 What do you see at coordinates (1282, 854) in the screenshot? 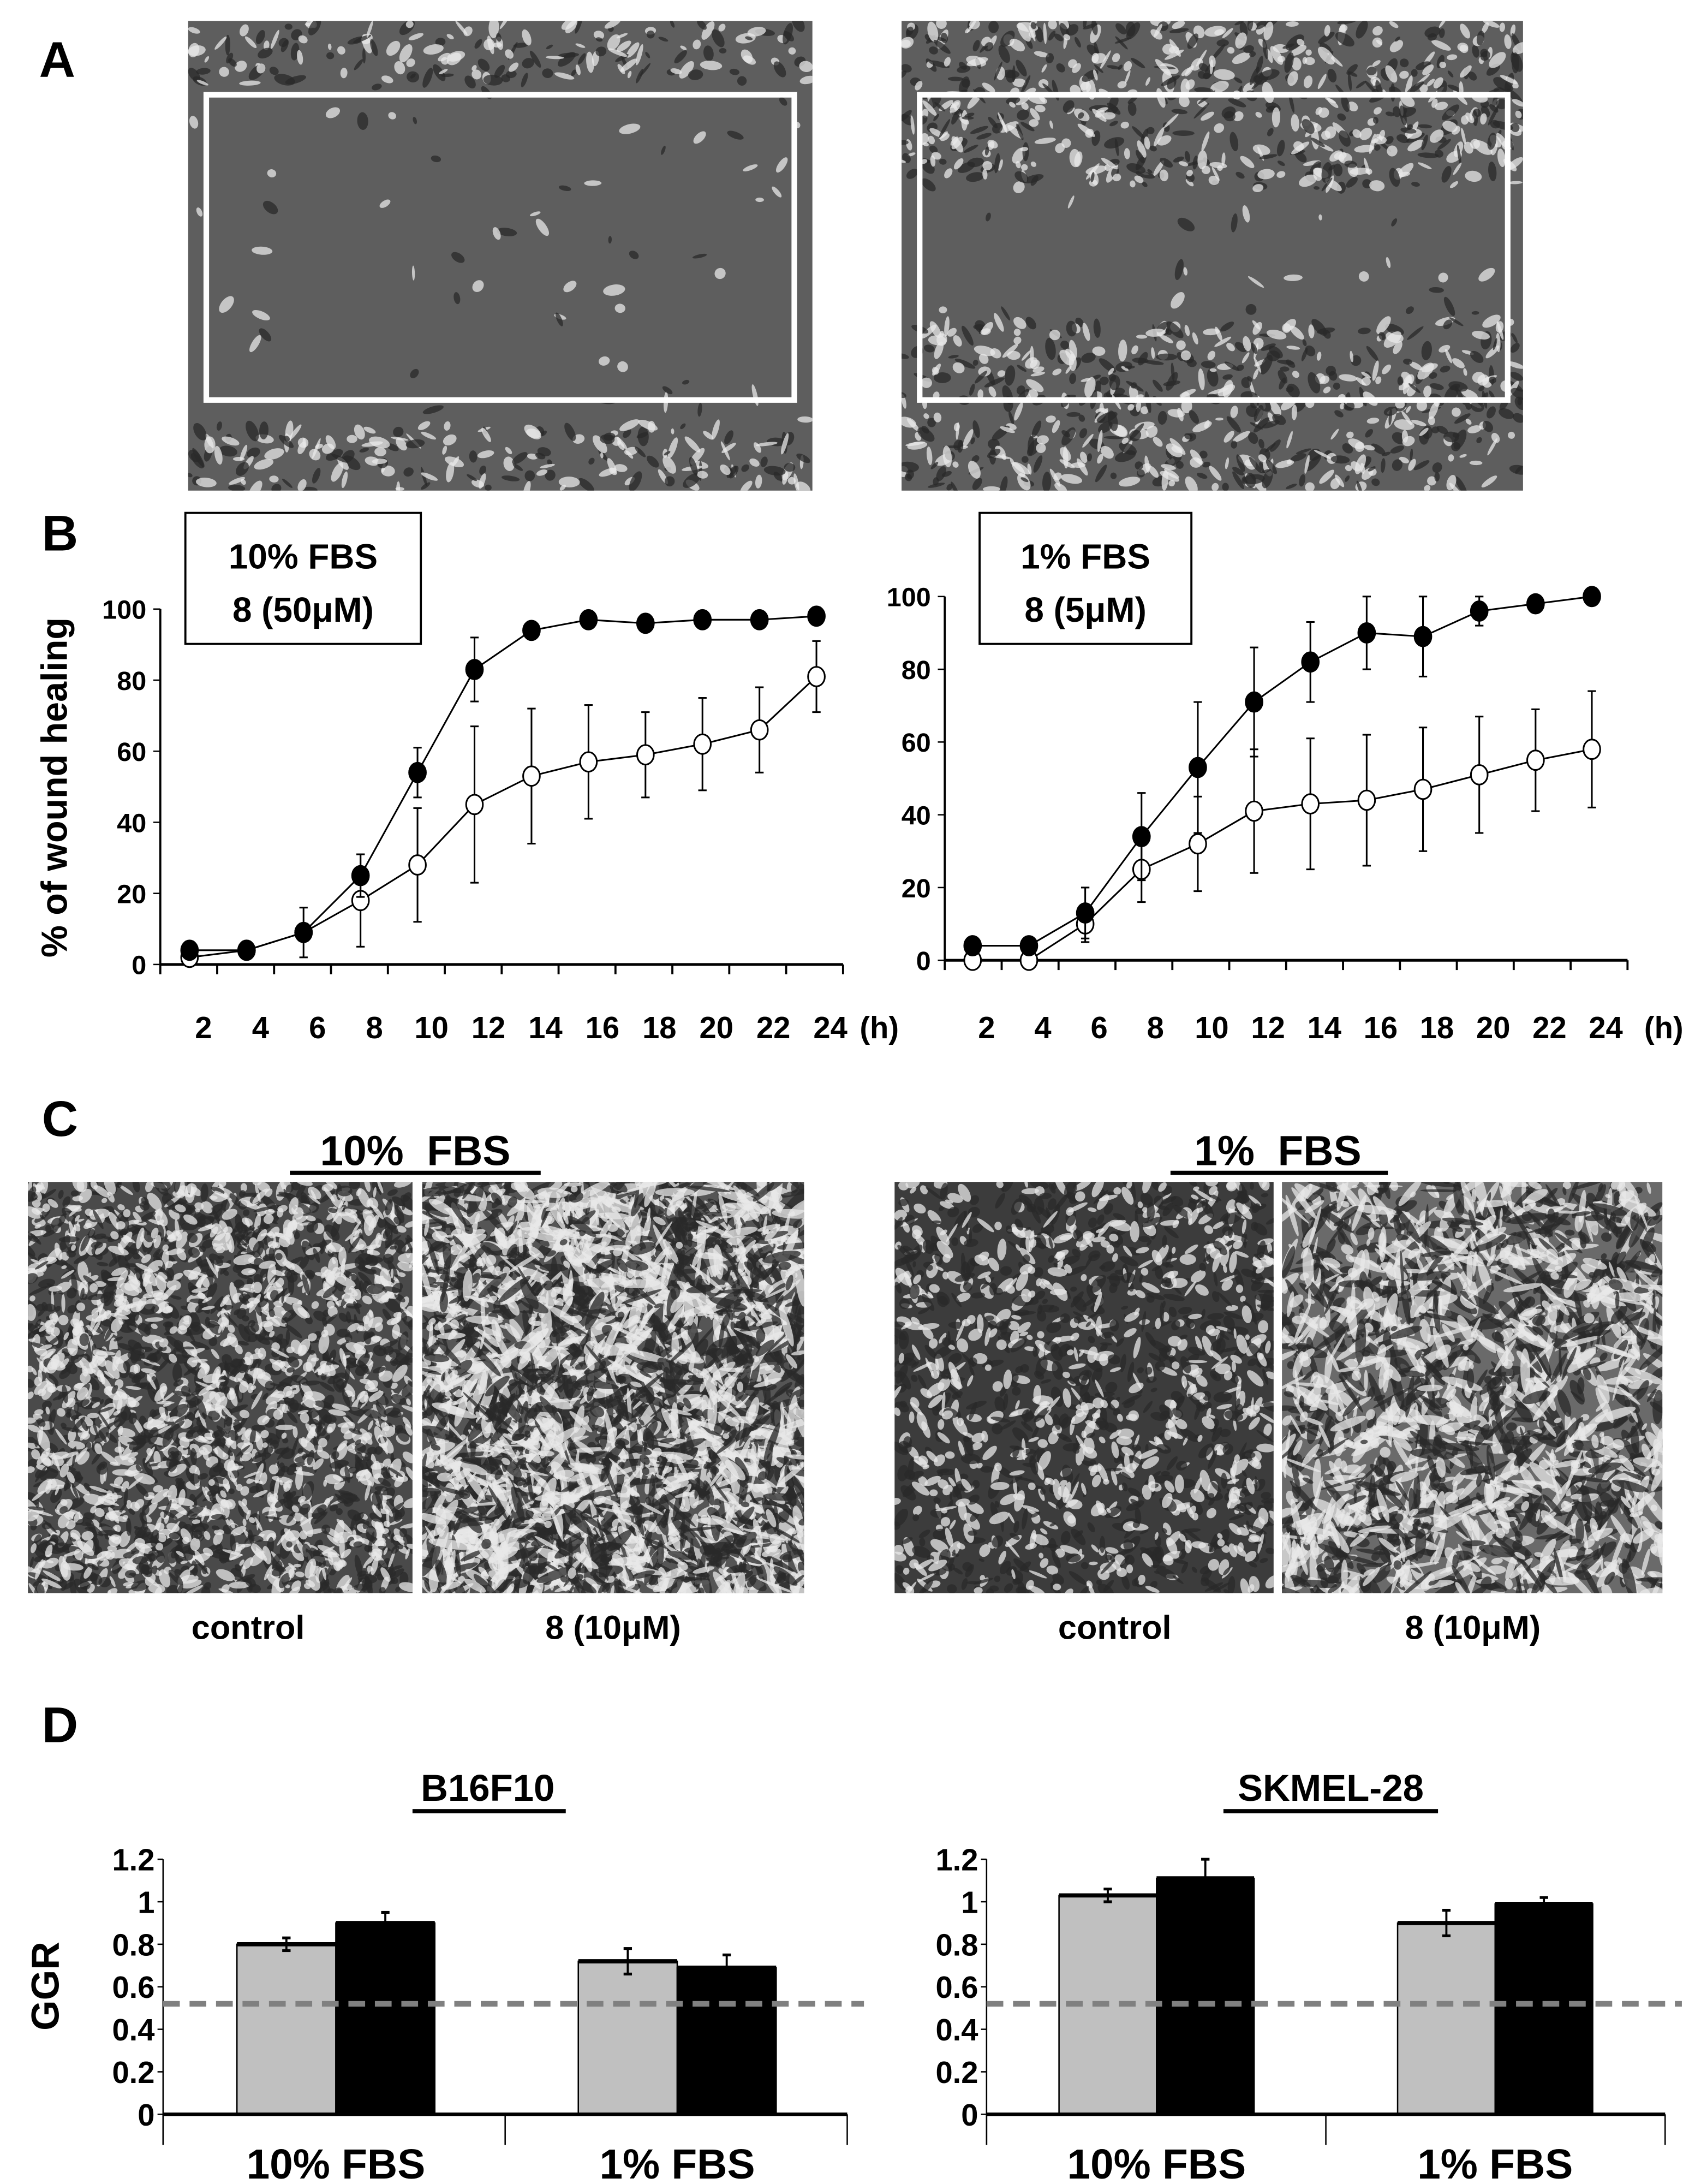
I see `series-line` at bounding box center [1282, 854].